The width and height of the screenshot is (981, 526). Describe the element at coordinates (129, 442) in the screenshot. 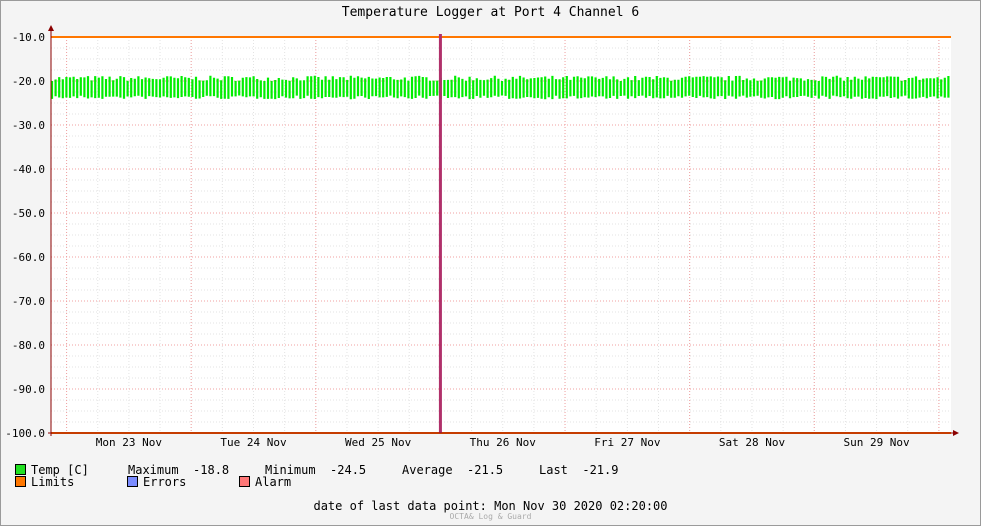

I see `x-tick-label: Mon 23 Nov` at that location.